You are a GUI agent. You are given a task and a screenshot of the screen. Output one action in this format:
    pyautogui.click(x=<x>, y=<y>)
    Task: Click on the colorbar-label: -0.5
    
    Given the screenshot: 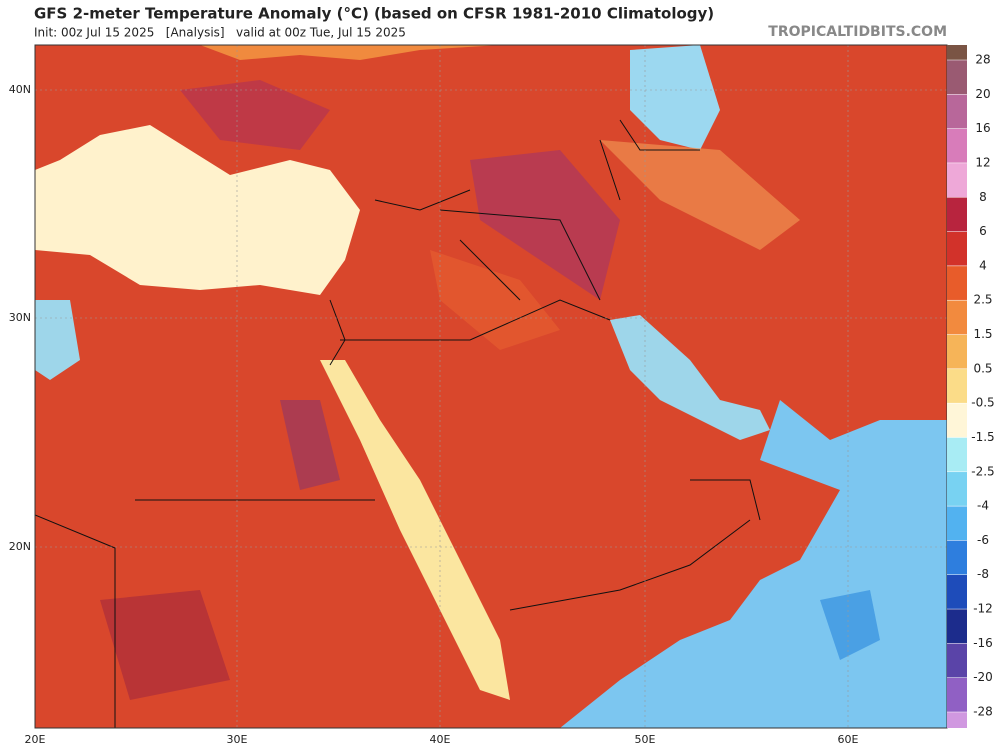 What is the action you would take?
    pyautogui.click(x=982, y=403)
    